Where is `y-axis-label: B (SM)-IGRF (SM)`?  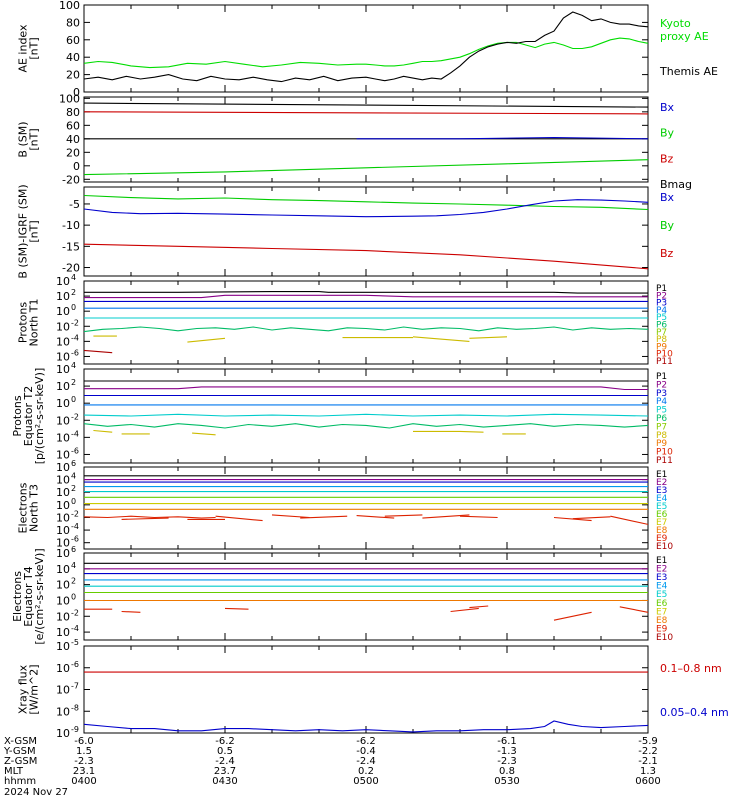
y-axis-label: B (SM)-IGRF (SM) is located at coordinates (23, 231).